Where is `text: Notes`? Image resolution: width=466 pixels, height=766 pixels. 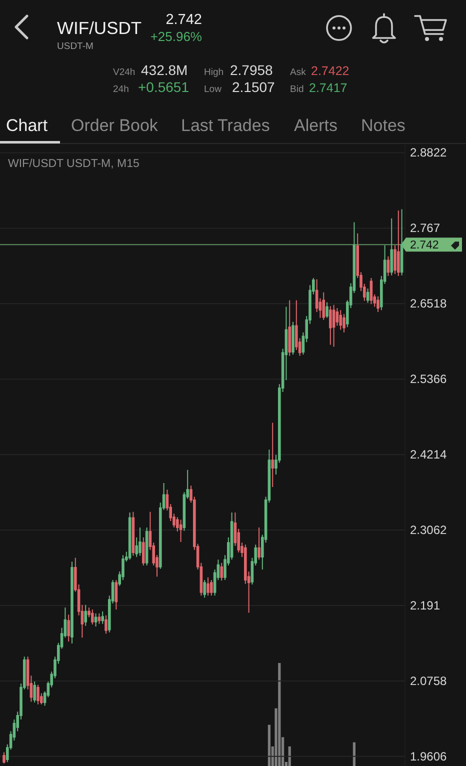
text: Notes is located at coordinates (383, 125).